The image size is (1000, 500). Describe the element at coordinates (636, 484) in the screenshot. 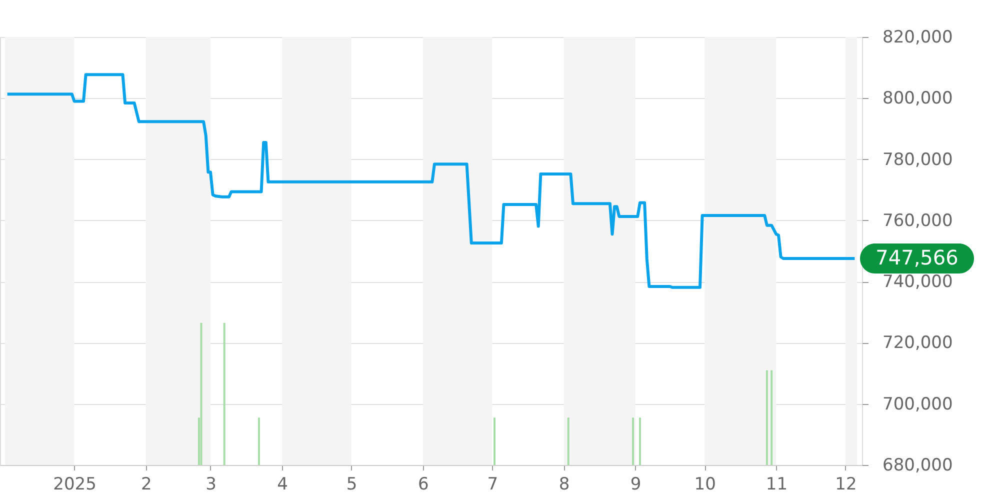

I see `x-tick-label: 9` at that location.